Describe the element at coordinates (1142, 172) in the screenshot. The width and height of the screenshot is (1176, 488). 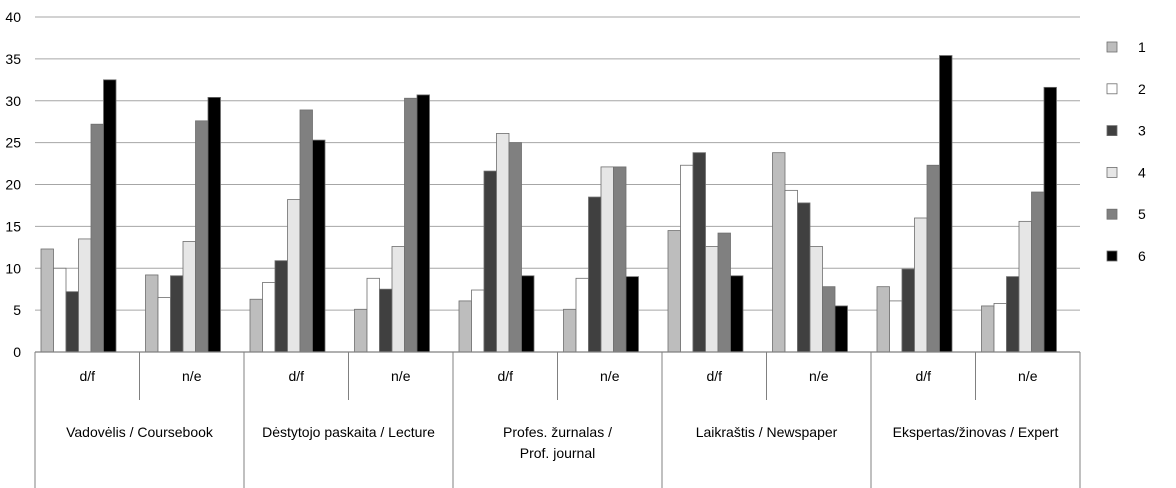
I see `legend-label: 4` at that location.